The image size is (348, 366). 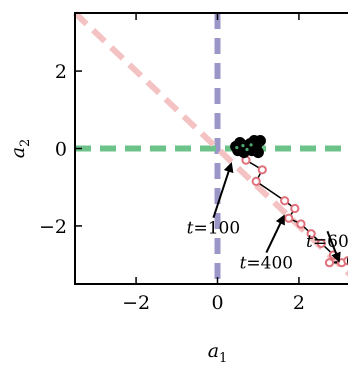 I want to click on x-axis-label-sub: 1, so click(x=223, y=358).